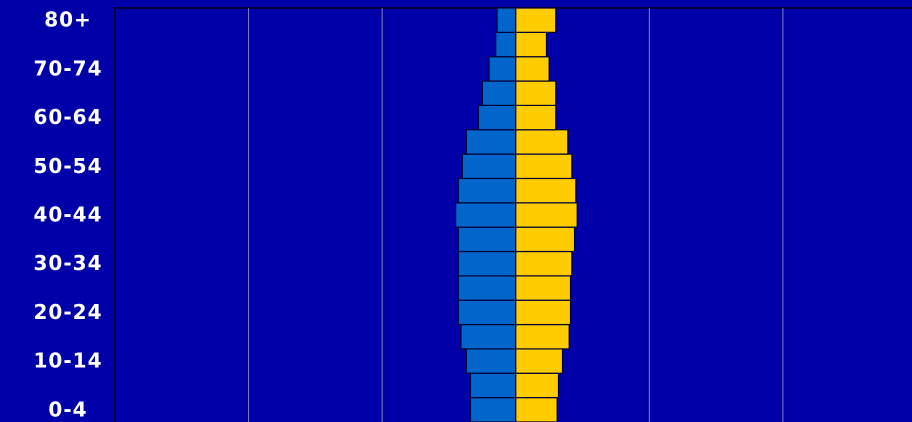 The height and width of the screenshot is (422, 912). What do you see at coordinates (68, 20) in the screenshot?
I see `y-tick-label: 80+` at bounding box center [68, 20].